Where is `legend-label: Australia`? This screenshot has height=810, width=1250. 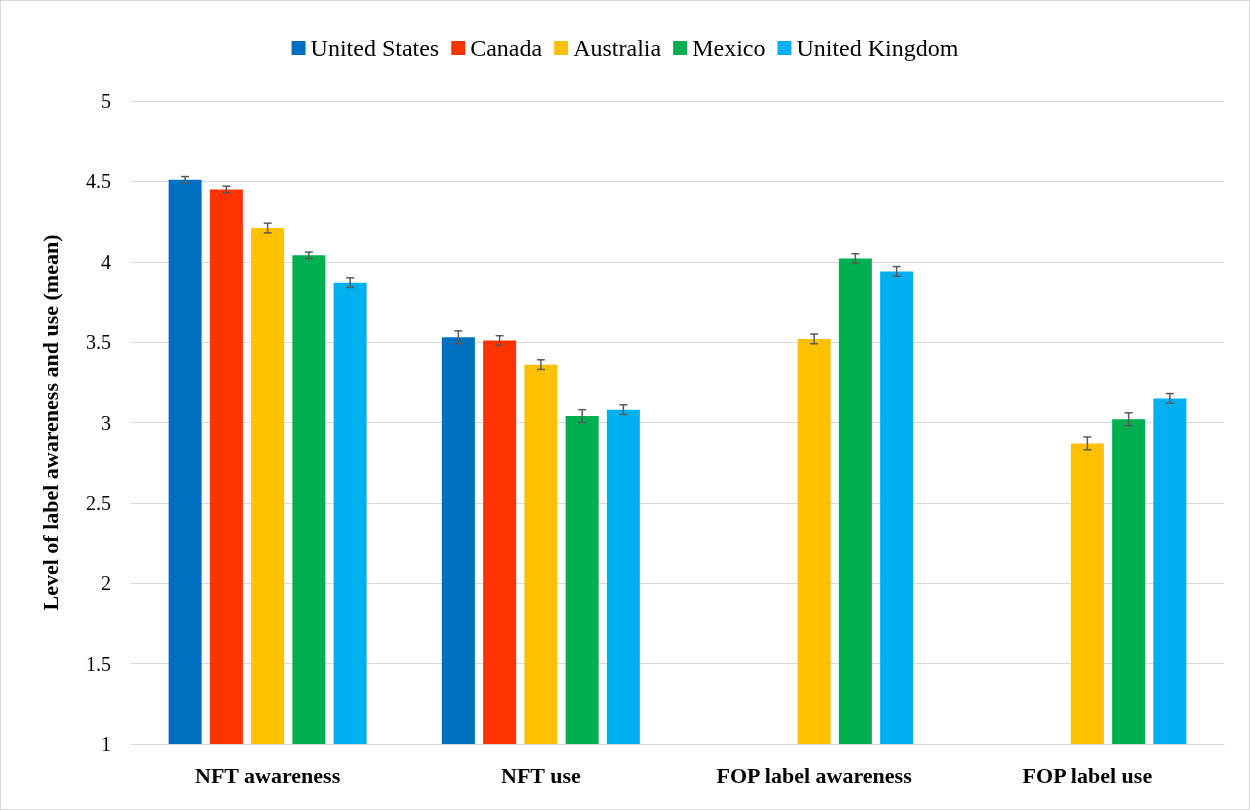
legend-label: Australia is located at coordinates (617, 48).